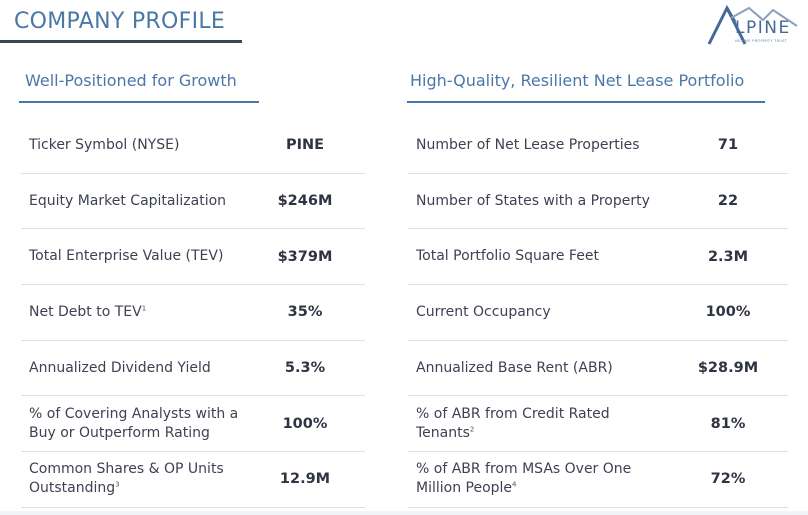 Image resolution: width=808 pixels, height=515 pixels. What do you see at coordinates (305, 479) in the screenshot?
I see `row-value: 12.9M` at bounding box center [305, 479].